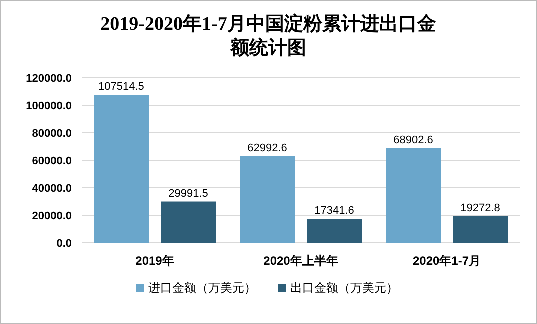  What do you see at coordinates (188, 194) in the screenshot?
I see `data-label: 29991.5` at bounding box center [188, 194].